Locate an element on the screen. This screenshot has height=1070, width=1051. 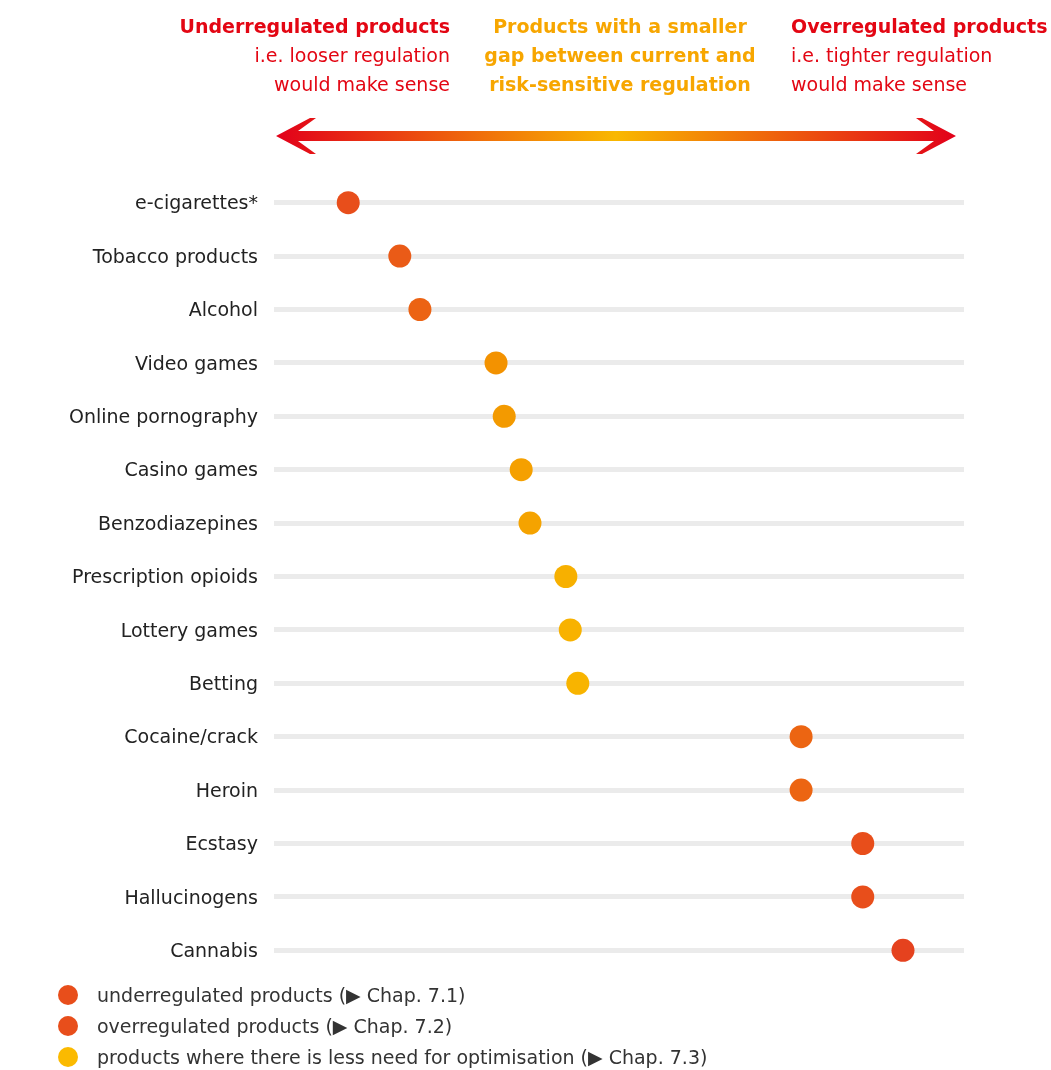
y-tick-label: Video games is located at coordinates (196, 362).